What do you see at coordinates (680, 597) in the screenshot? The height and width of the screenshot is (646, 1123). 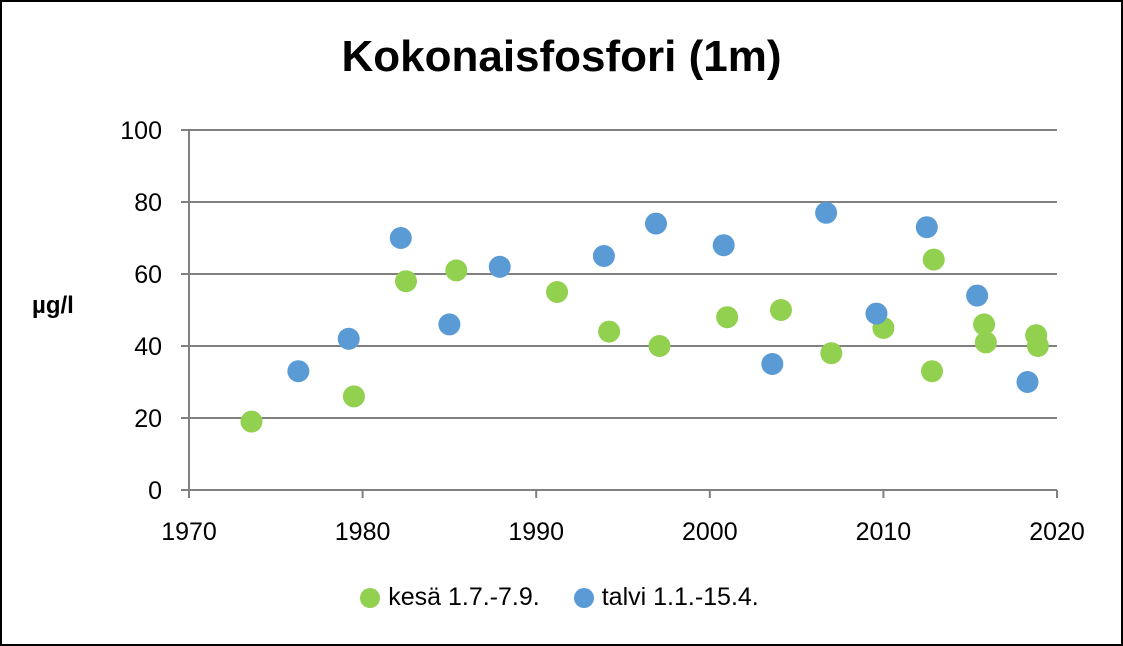 I see `legend-label-talvi: talvi 1.1.-15.4.` at bounding box center [680, 597].